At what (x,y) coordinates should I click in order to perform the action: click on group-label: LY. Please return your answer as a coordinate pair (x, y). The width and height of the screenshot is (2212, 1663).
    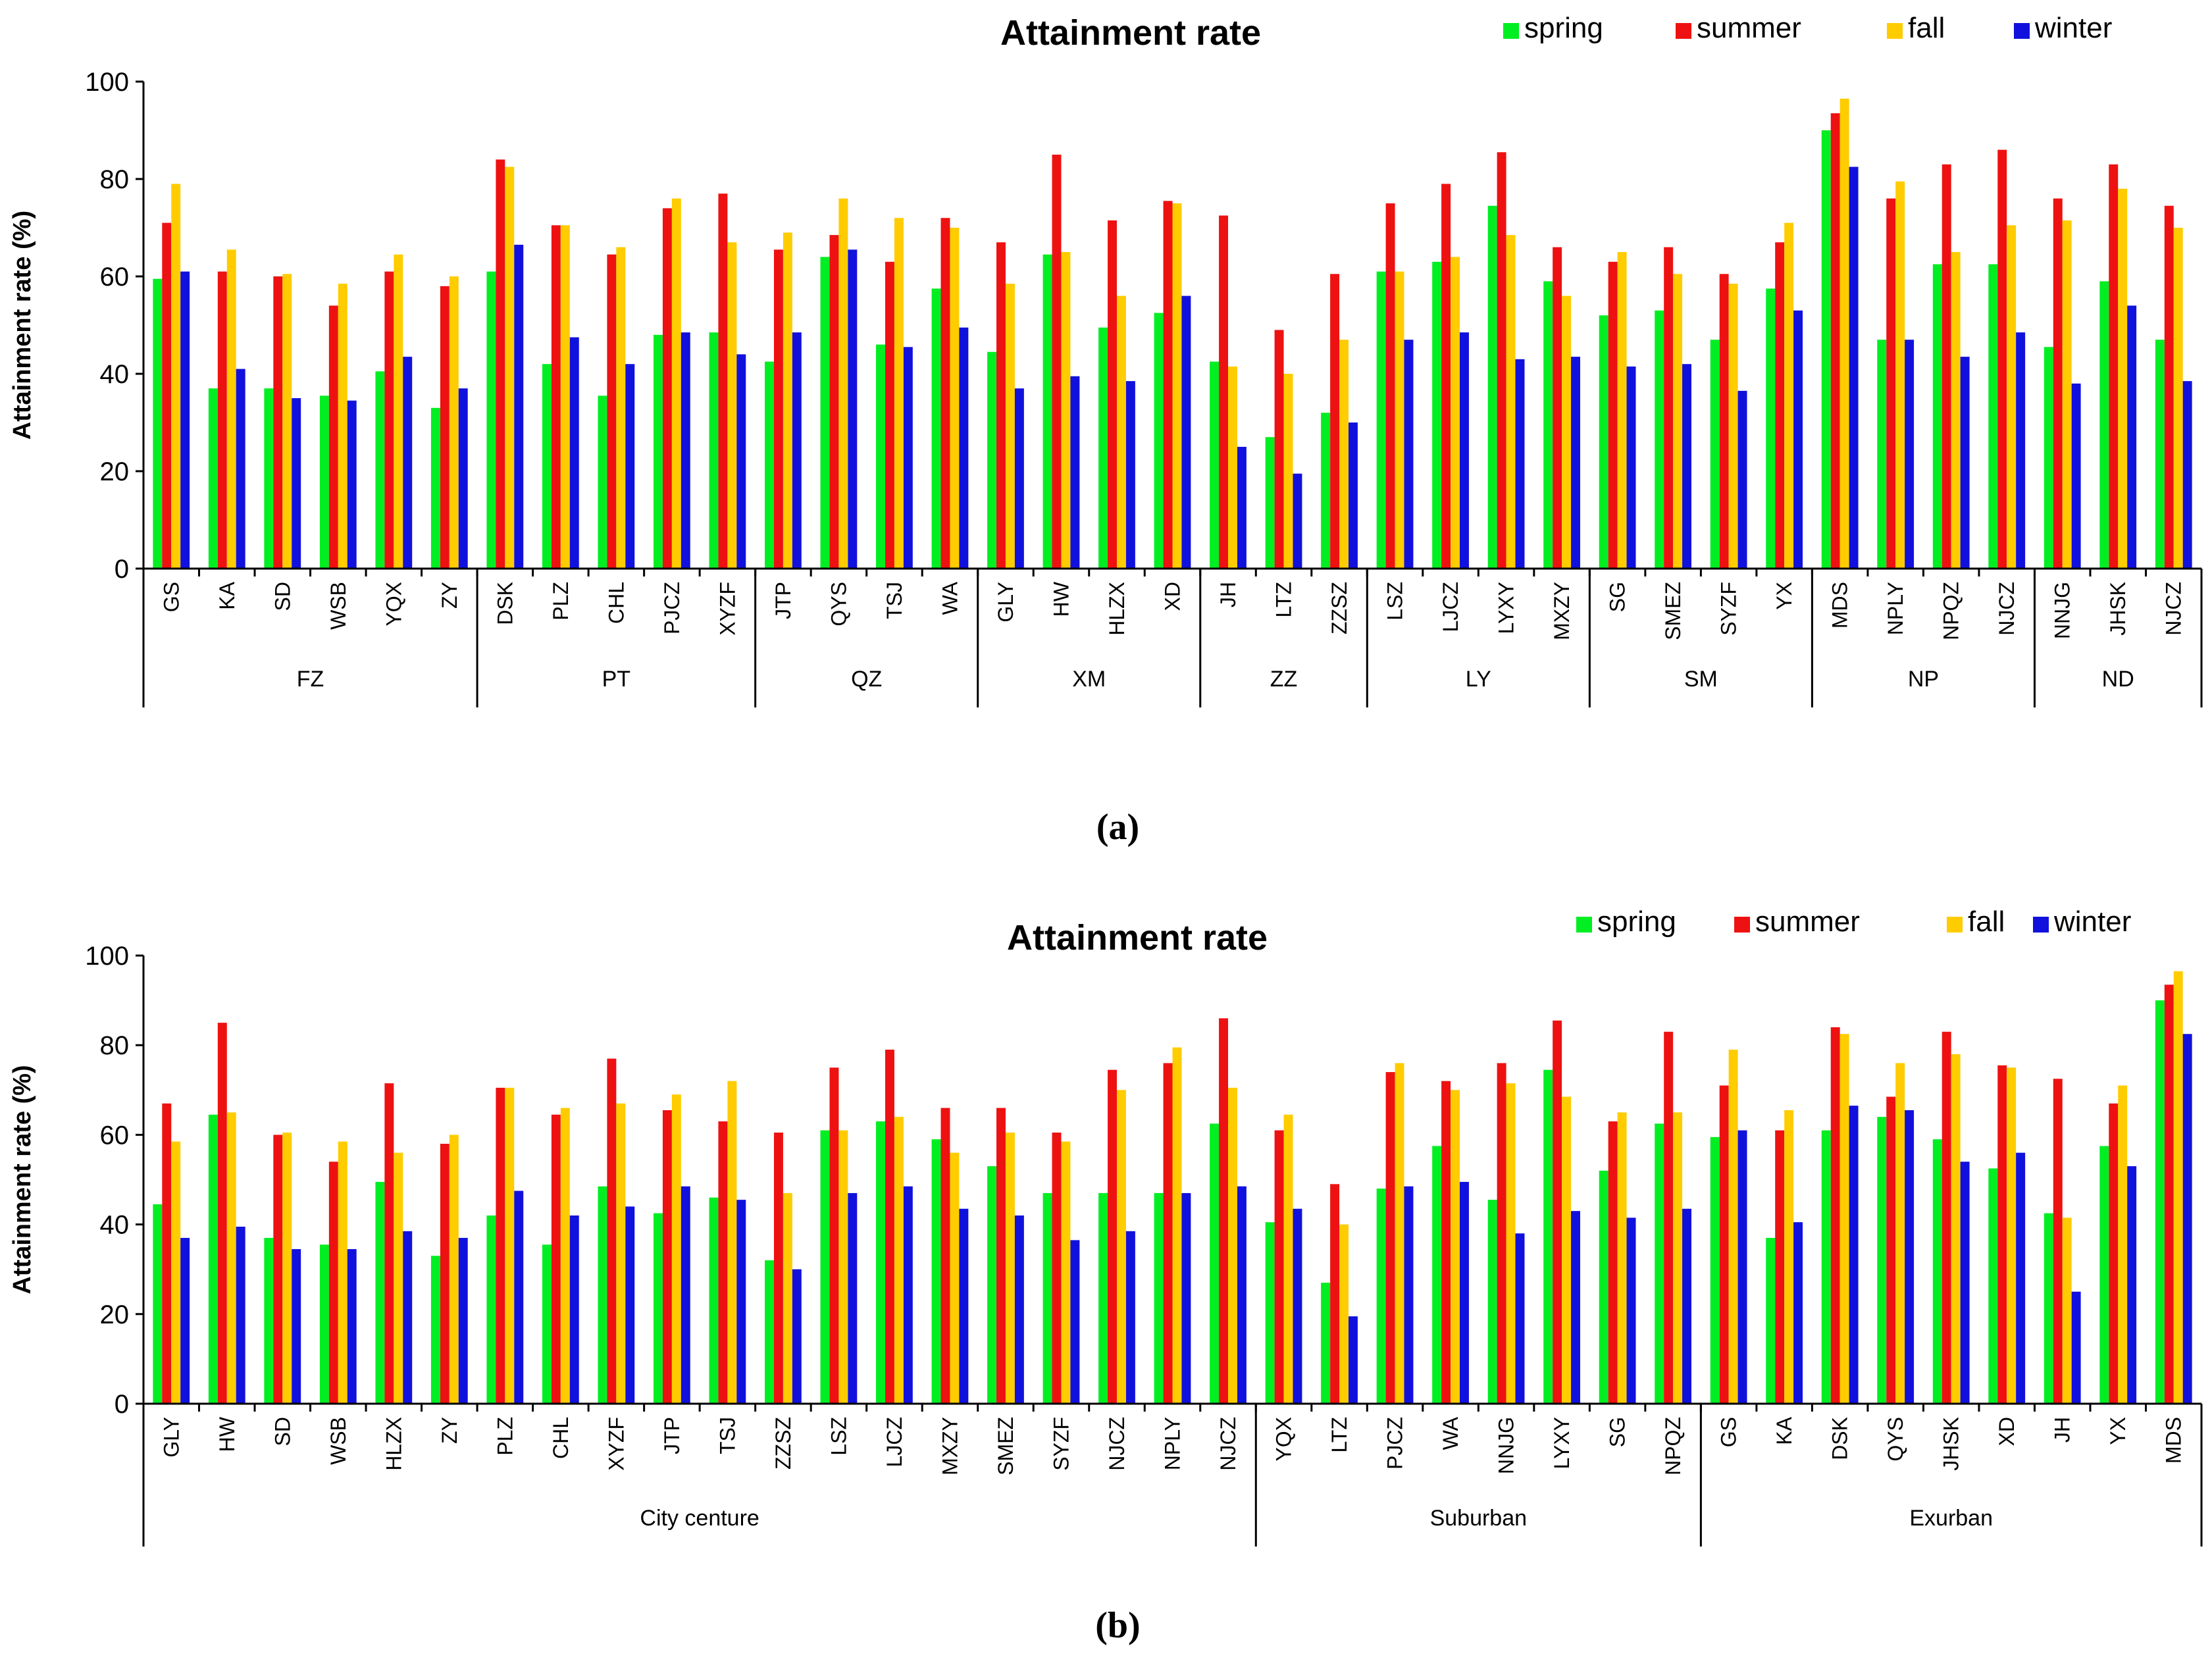
    Looking at the image, I should click on (1478, 679).